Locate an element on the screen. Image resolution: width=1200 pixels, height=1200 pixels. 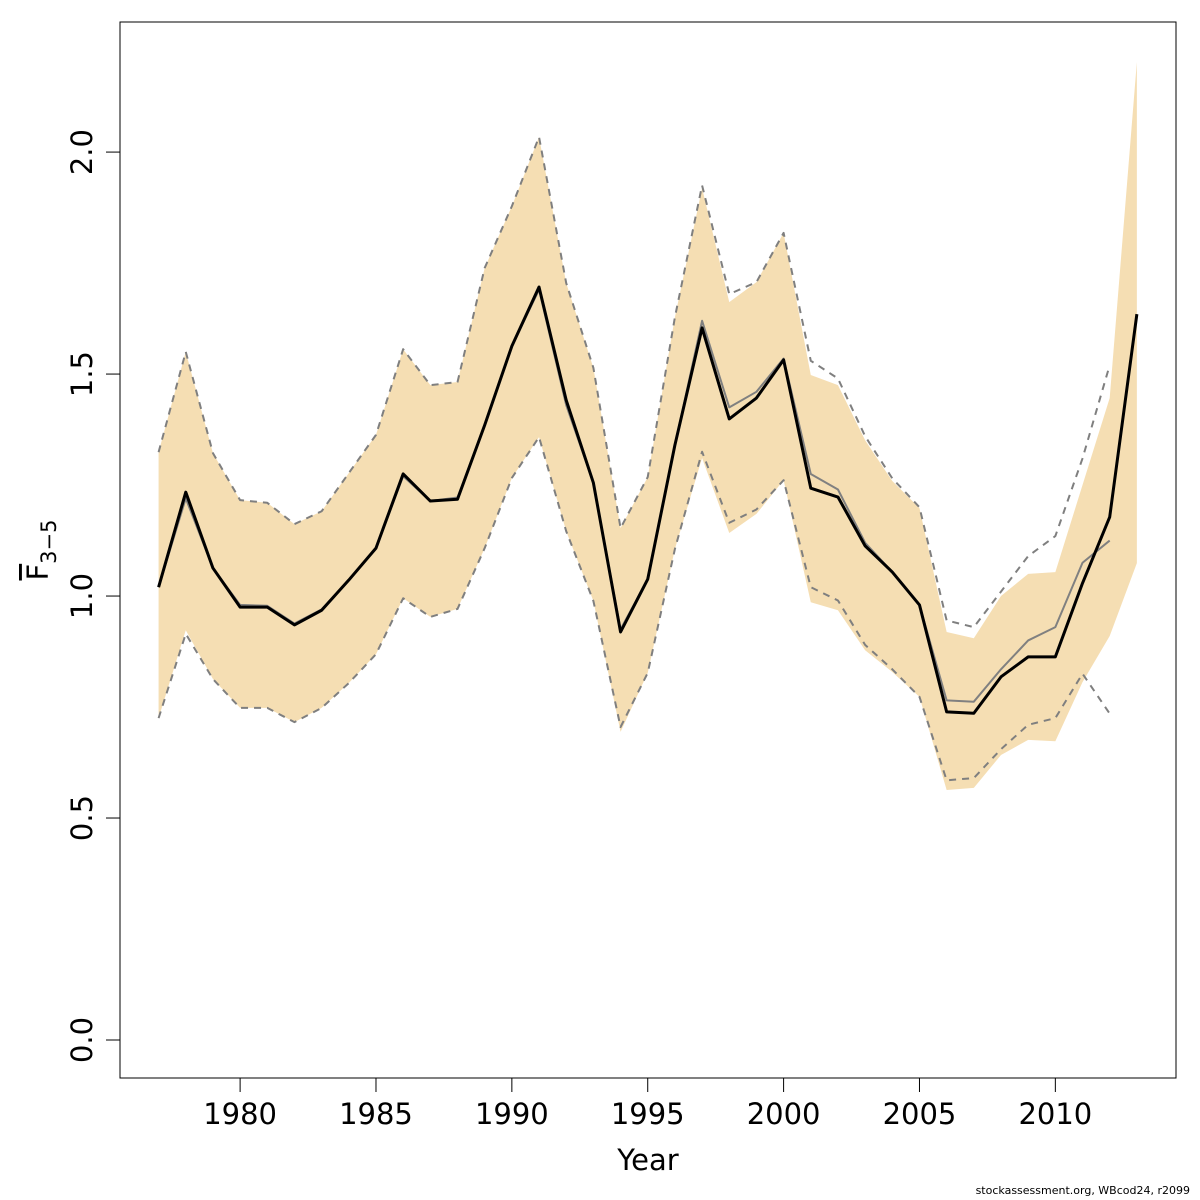
x-tick-label: 2005 is located at coordinates (920, 1114).